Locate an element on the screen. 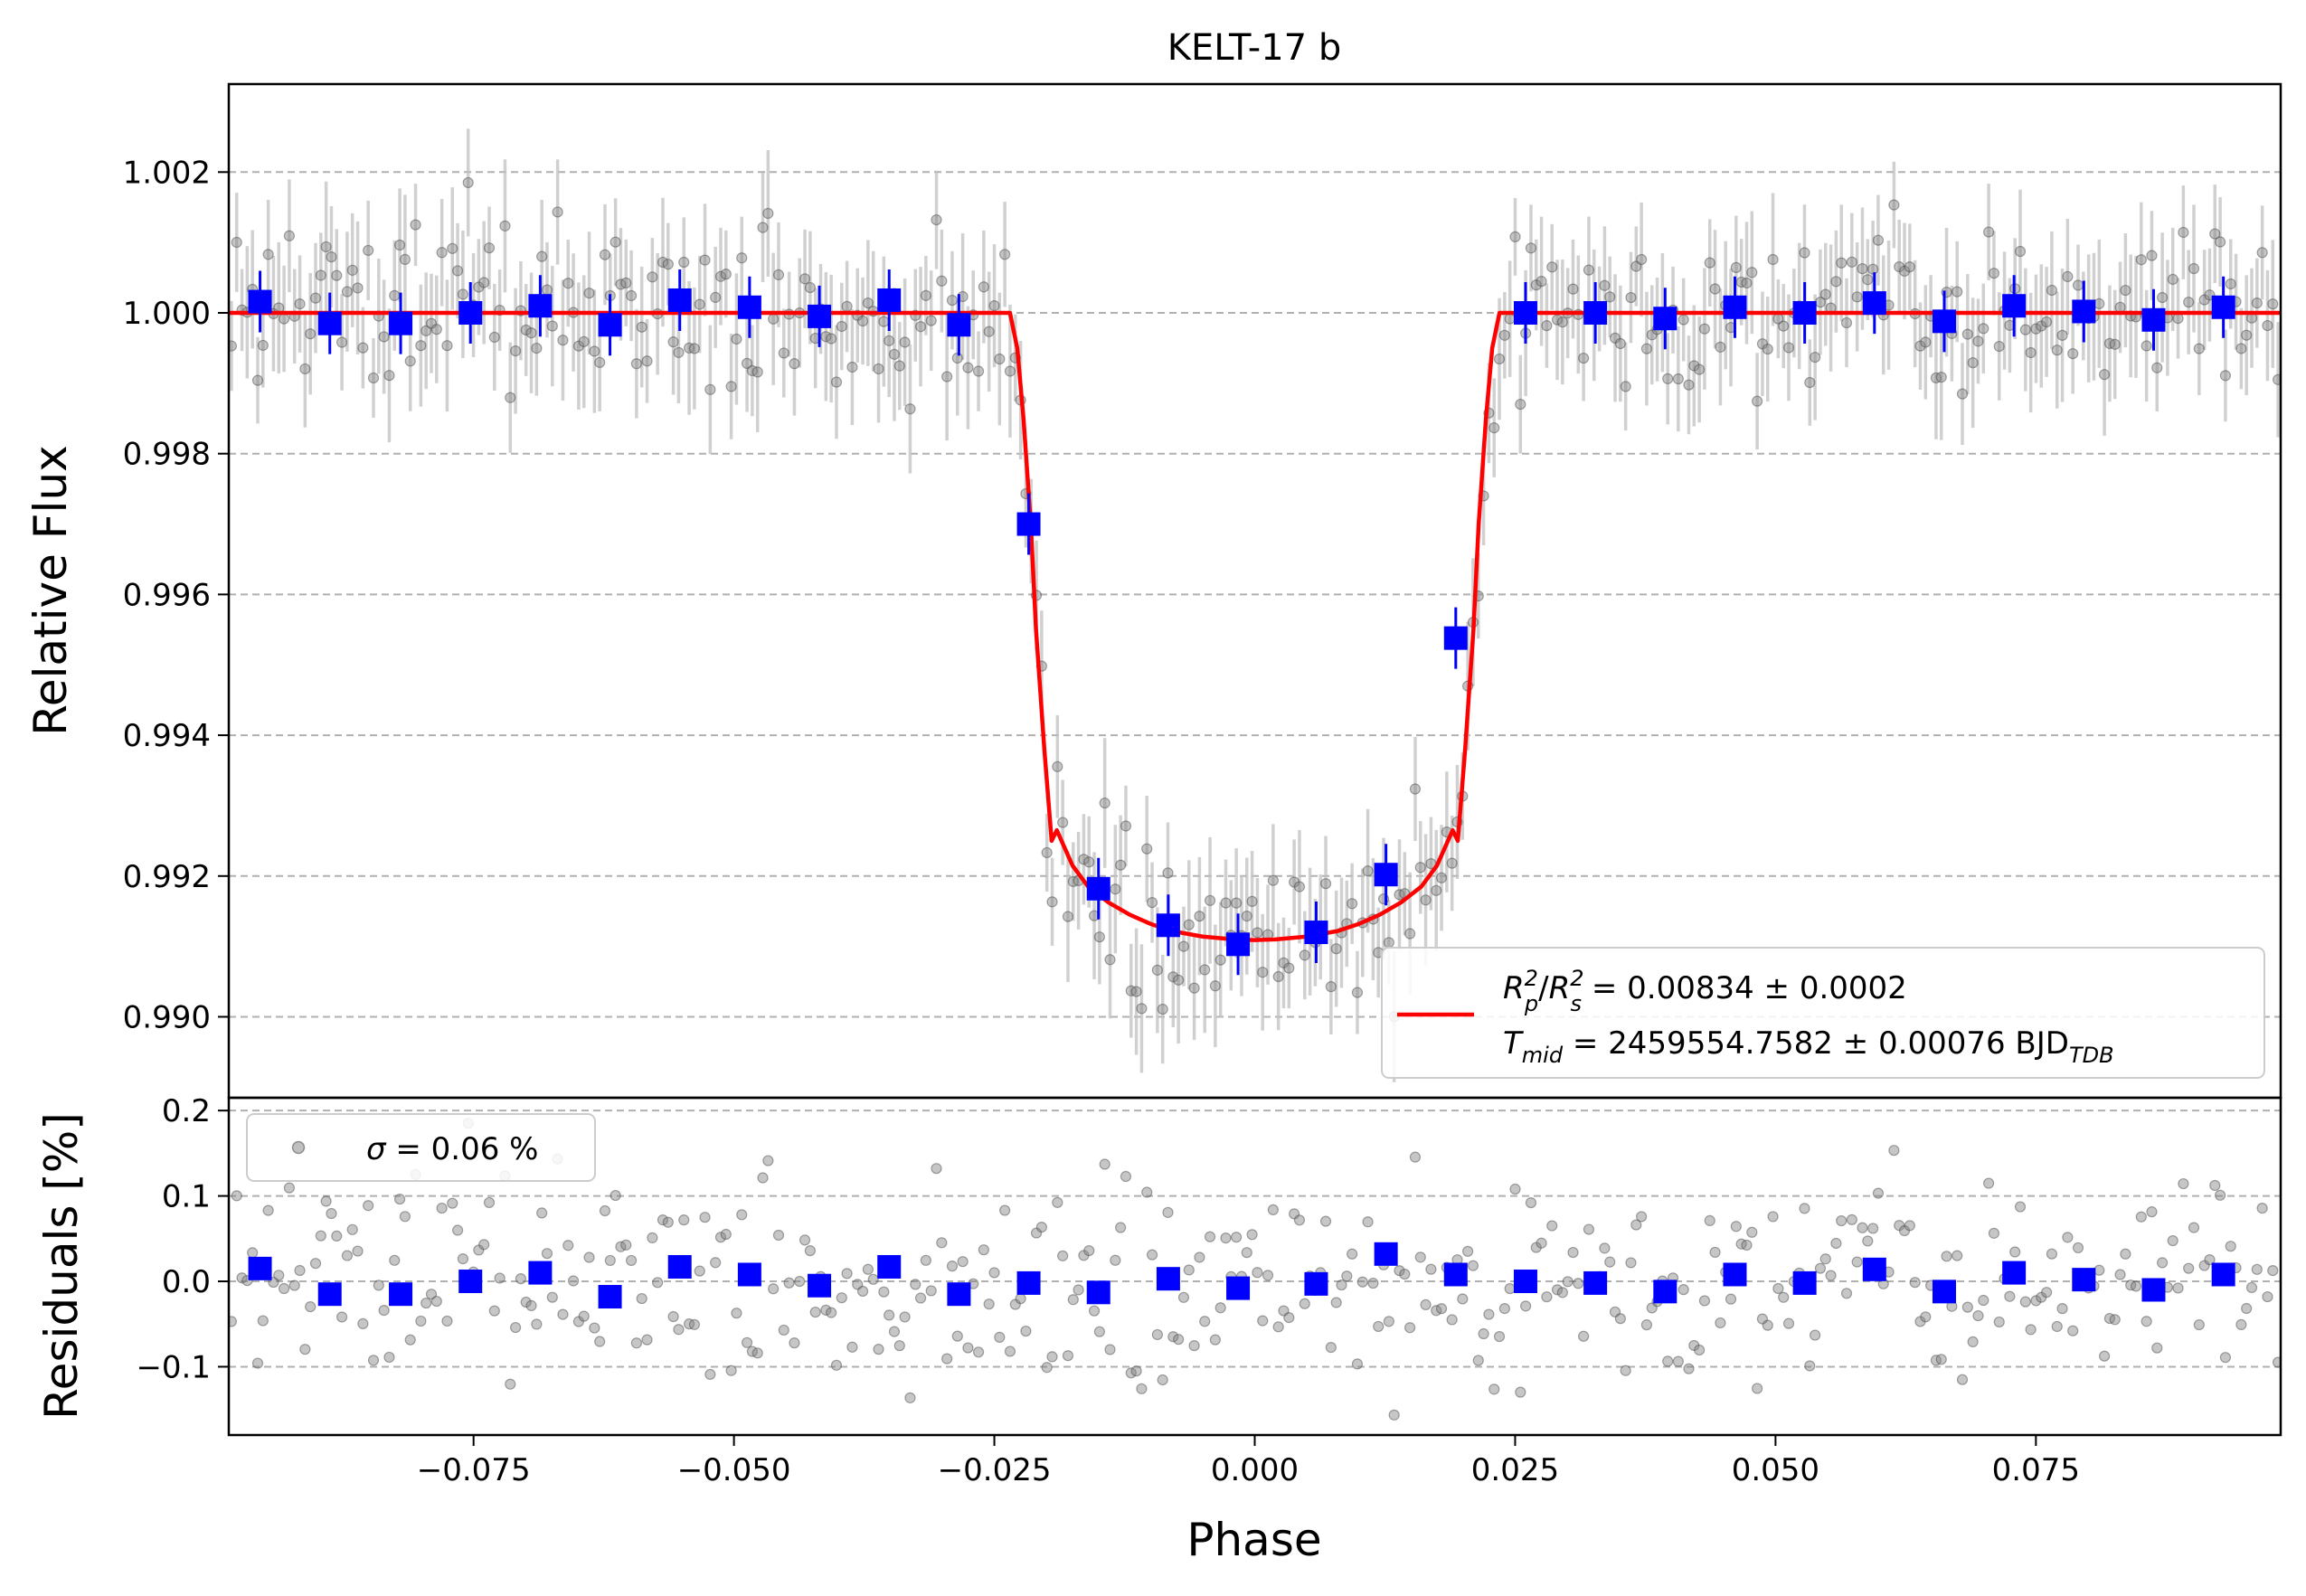 The height and width of the screenshot is (1596, 2306). tmid-value: = 2459554.7582 ± 0.00076 BJD is located at coordinates (1816, 1043).